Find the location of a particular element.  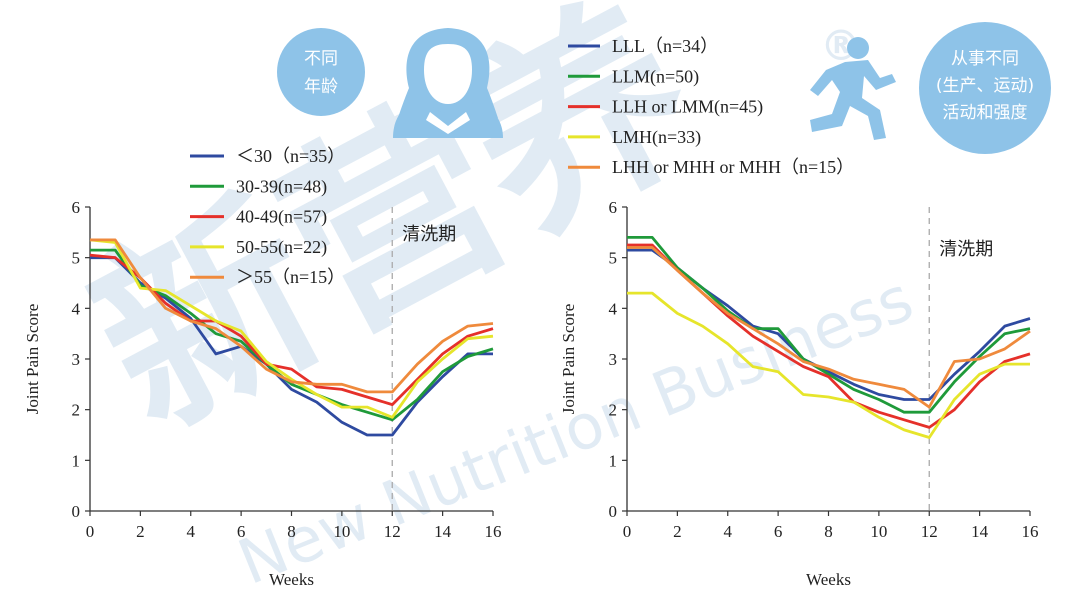

activity-badge-line3: 活动和强度 is located at coordinates (985, 113).